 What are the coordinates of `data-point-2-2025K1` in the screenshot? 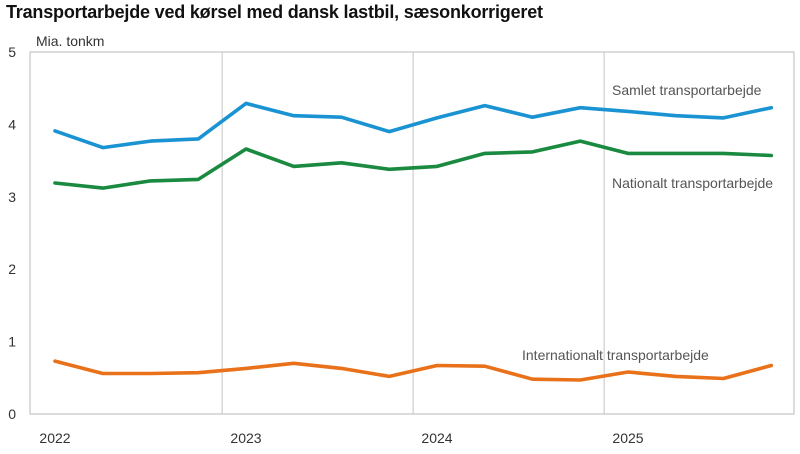 It's located at (628, 153).